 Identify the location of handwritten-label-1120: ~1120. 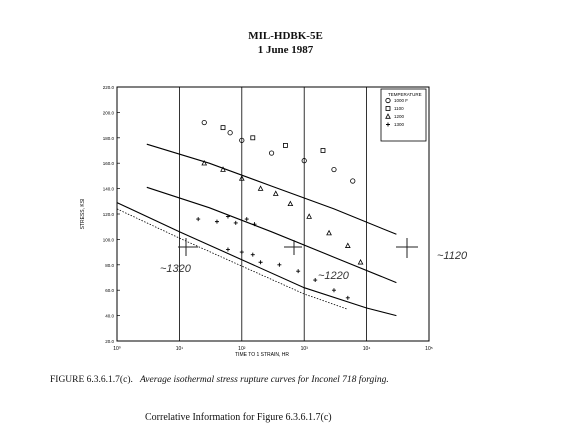
(452, 256).